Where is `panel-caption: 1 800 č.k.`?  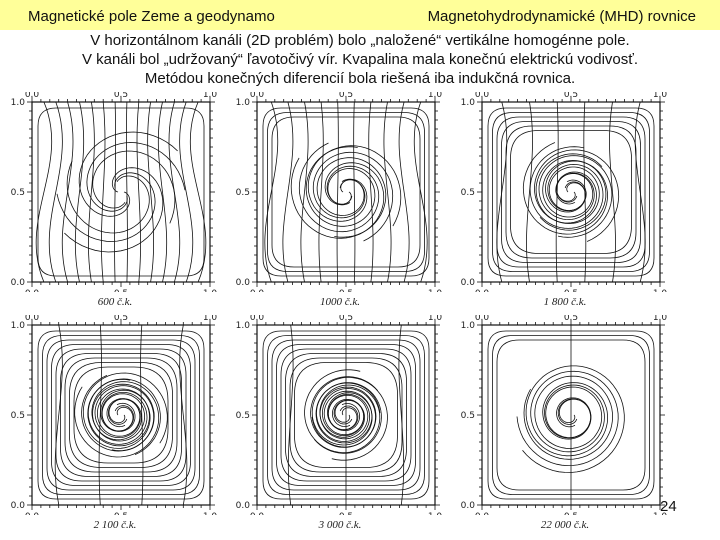 panel-caption: 1 800 č.k. is located at coordinates (565, 302).